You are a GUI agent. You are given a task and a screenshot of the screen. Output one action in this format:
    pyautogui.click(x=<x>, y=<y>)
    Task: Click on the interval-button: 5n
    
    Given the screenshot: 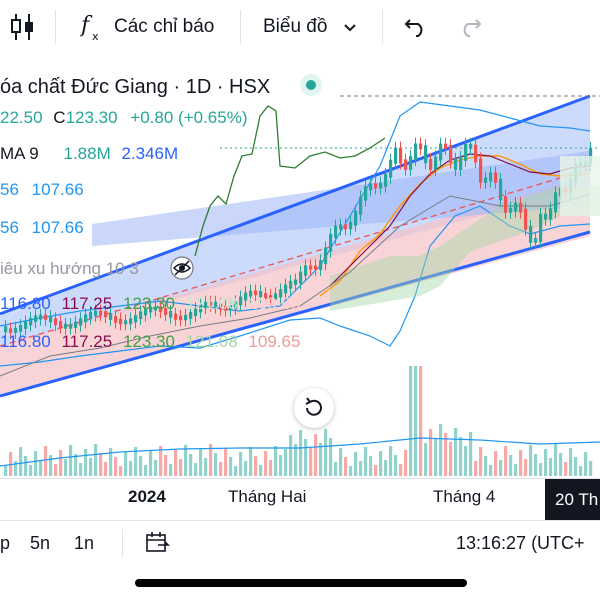 What is the action you would take?
    pyautogui.click(x=40, y=543)
    